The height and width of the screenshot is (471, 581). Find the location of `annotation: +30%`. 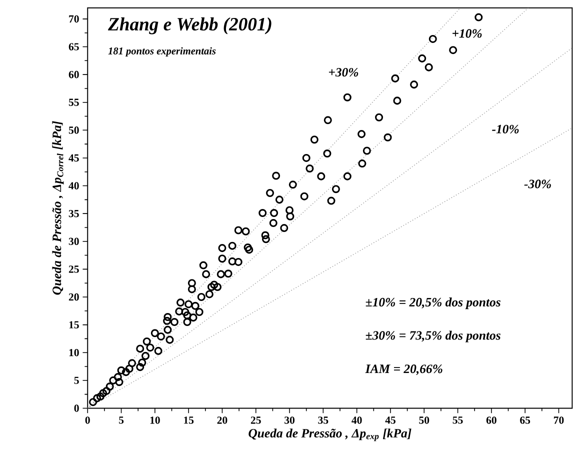

annotation: +30% is located at coordinates (343, 72).